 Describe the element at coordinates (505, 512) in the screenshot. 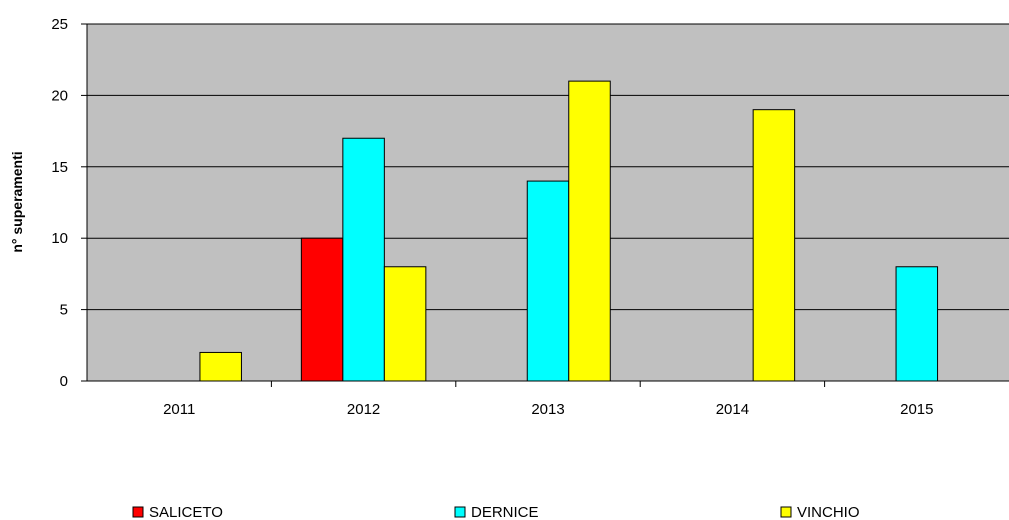

I see `legend-label-dernice: DERNICE` at that location.